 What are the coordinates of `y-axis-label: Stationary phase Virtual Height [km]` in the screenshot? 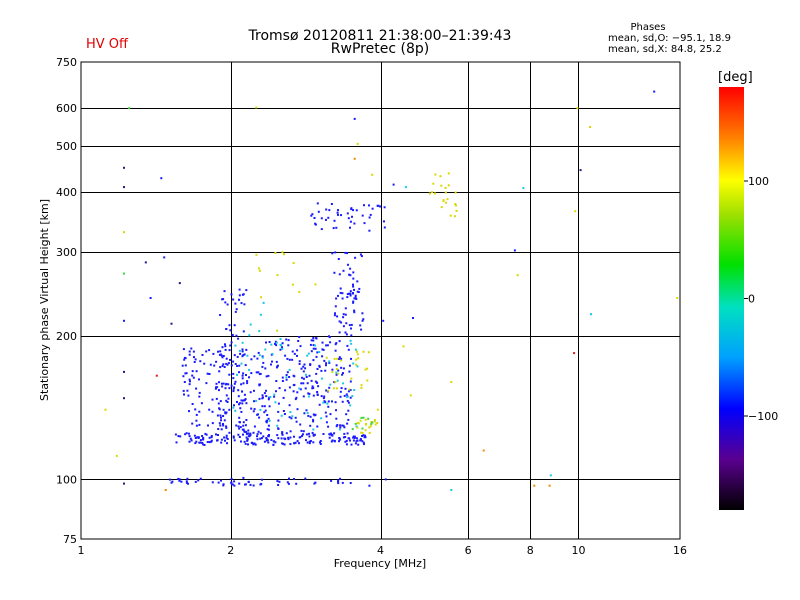 It's located at (44, 300).